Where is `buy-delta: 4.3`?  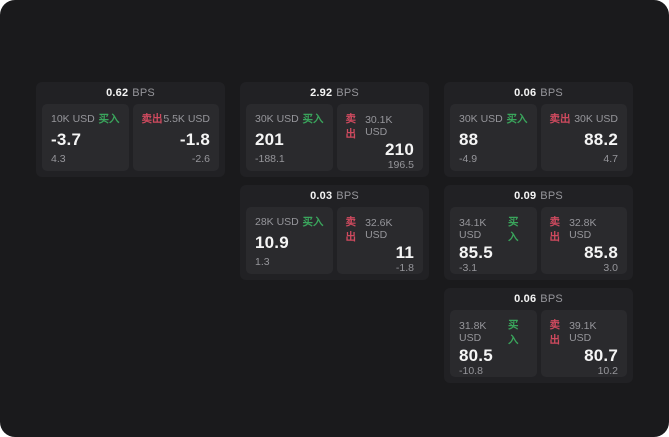 buy-delta: 4.3 is located at coordinates (58, 159).